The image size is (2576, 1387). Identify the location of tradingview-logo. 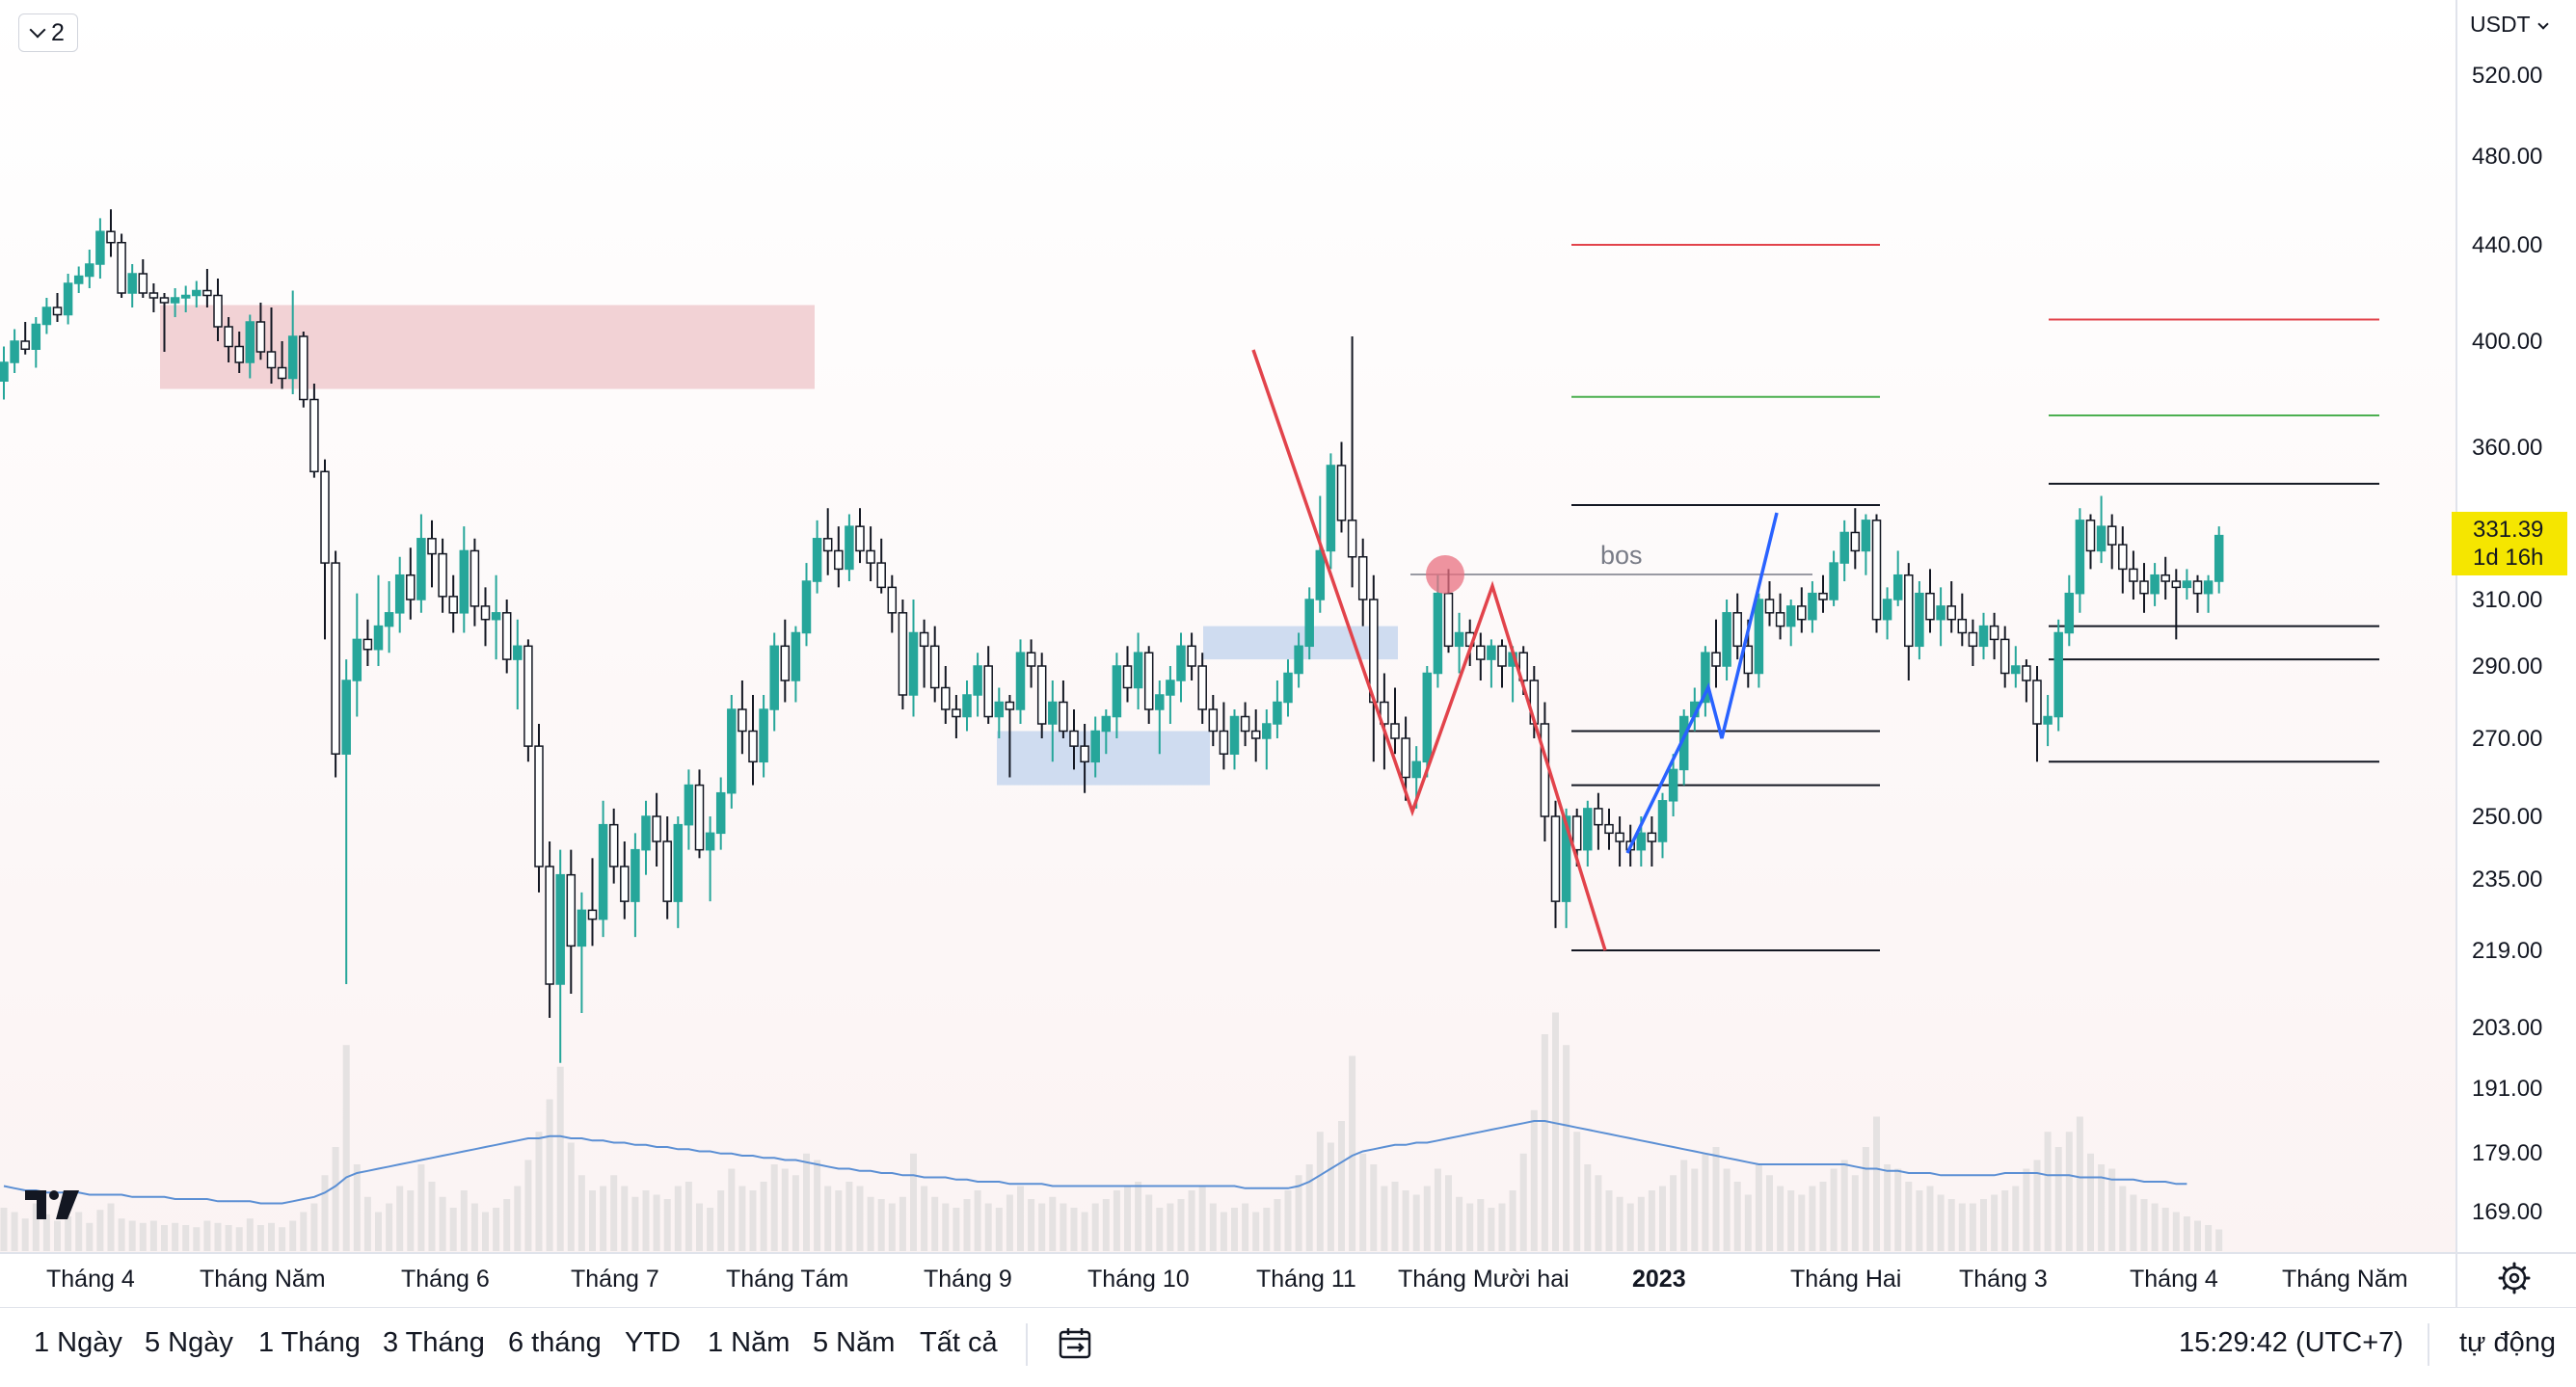
(54, 1207).